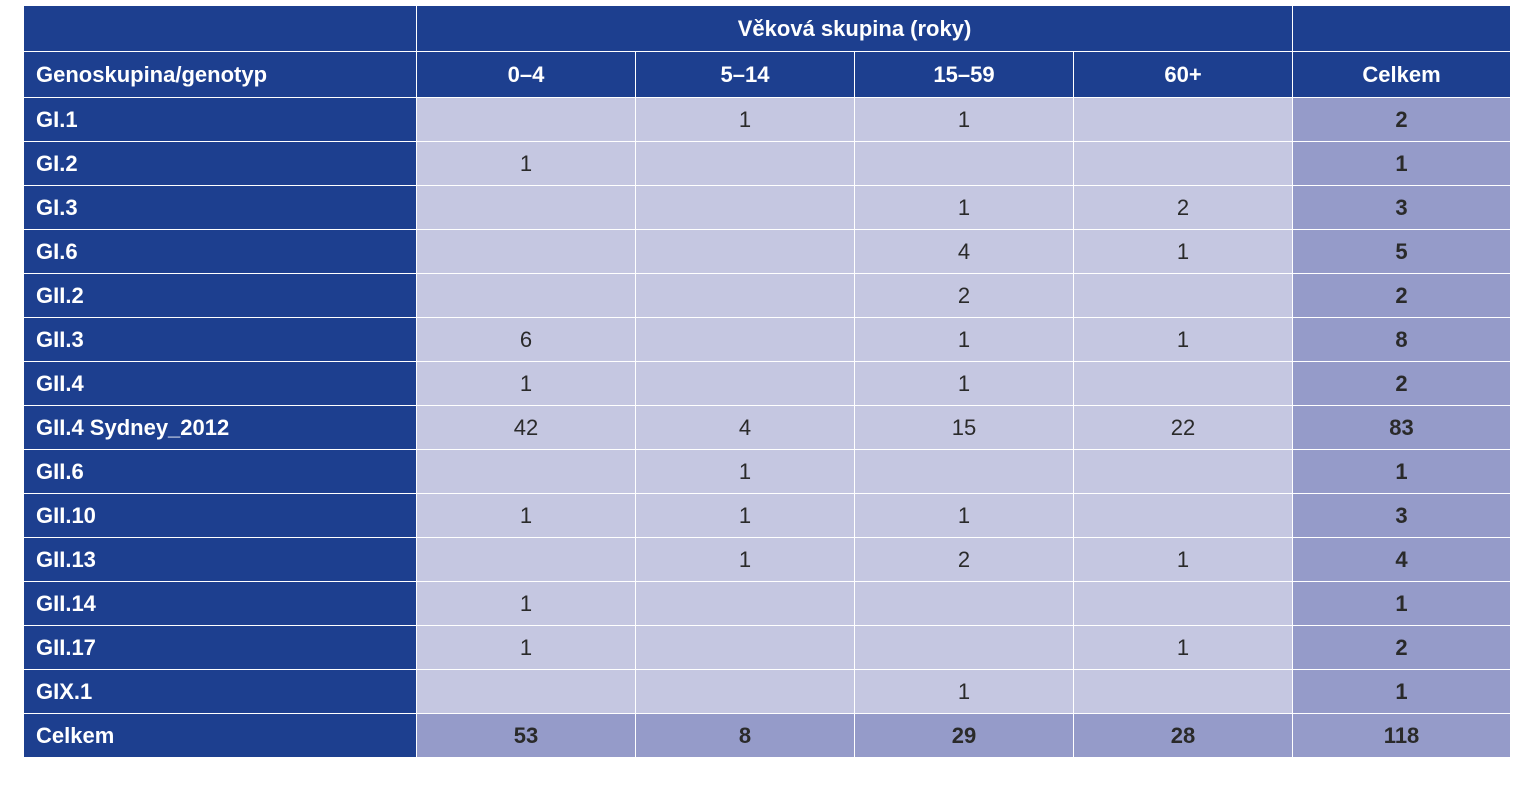 This screenshot has width=1524, height=800. Describe the element at coordinates (745, 427) in the screenshot. I see `data-cell: 4` at that location.